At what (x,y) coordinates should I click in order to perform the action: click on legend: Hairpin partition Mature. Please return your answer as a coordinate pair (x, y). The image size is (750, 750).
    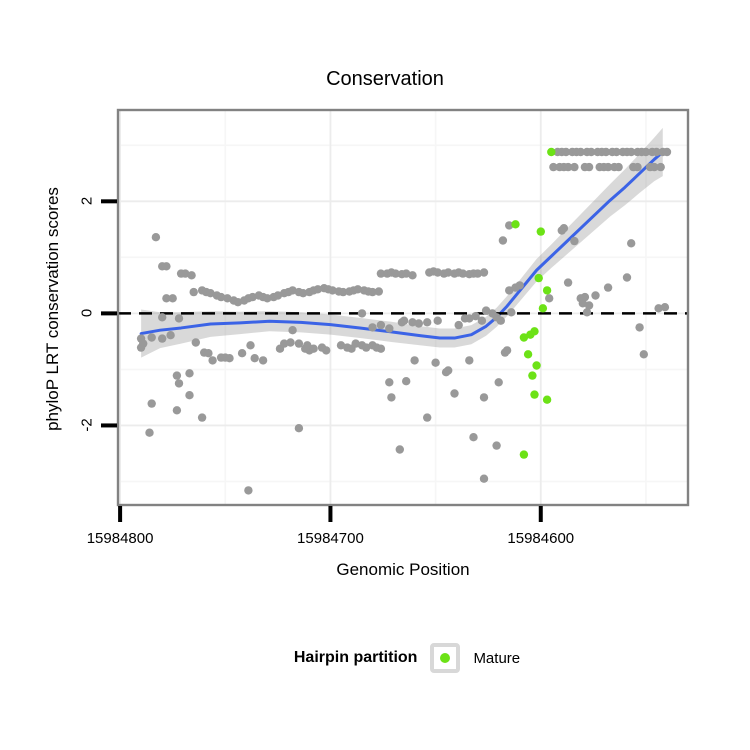
    Looking at the image, I should click on (391, 658).